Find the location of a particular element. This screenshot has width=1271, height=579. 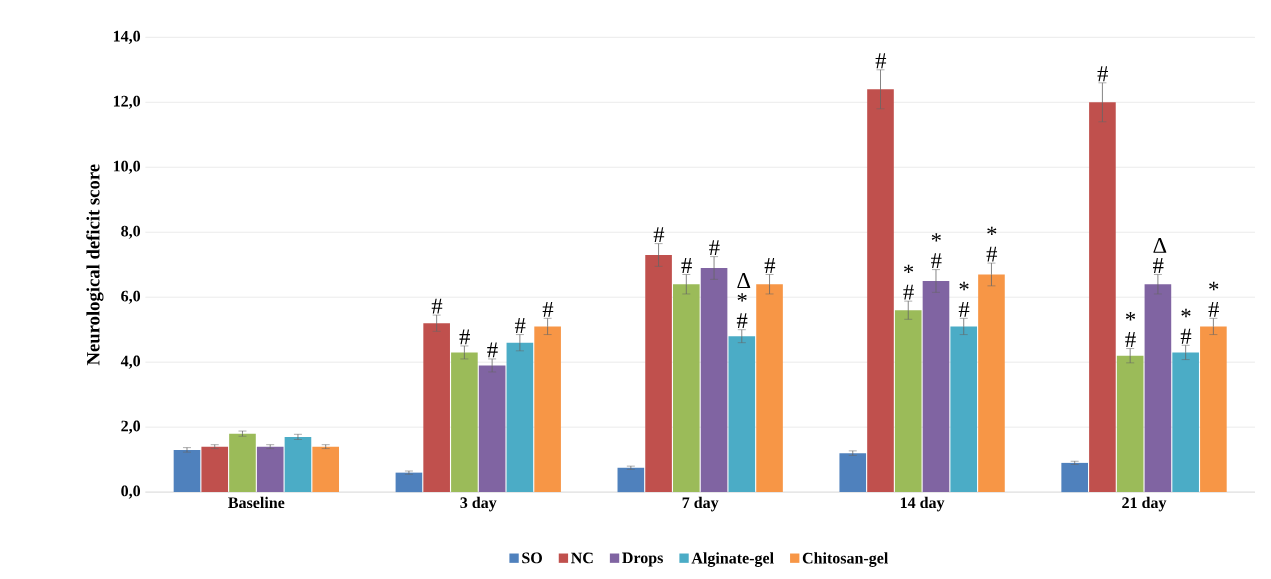

legend-label: Chitosan-gel is located at coordinates (845, 560).